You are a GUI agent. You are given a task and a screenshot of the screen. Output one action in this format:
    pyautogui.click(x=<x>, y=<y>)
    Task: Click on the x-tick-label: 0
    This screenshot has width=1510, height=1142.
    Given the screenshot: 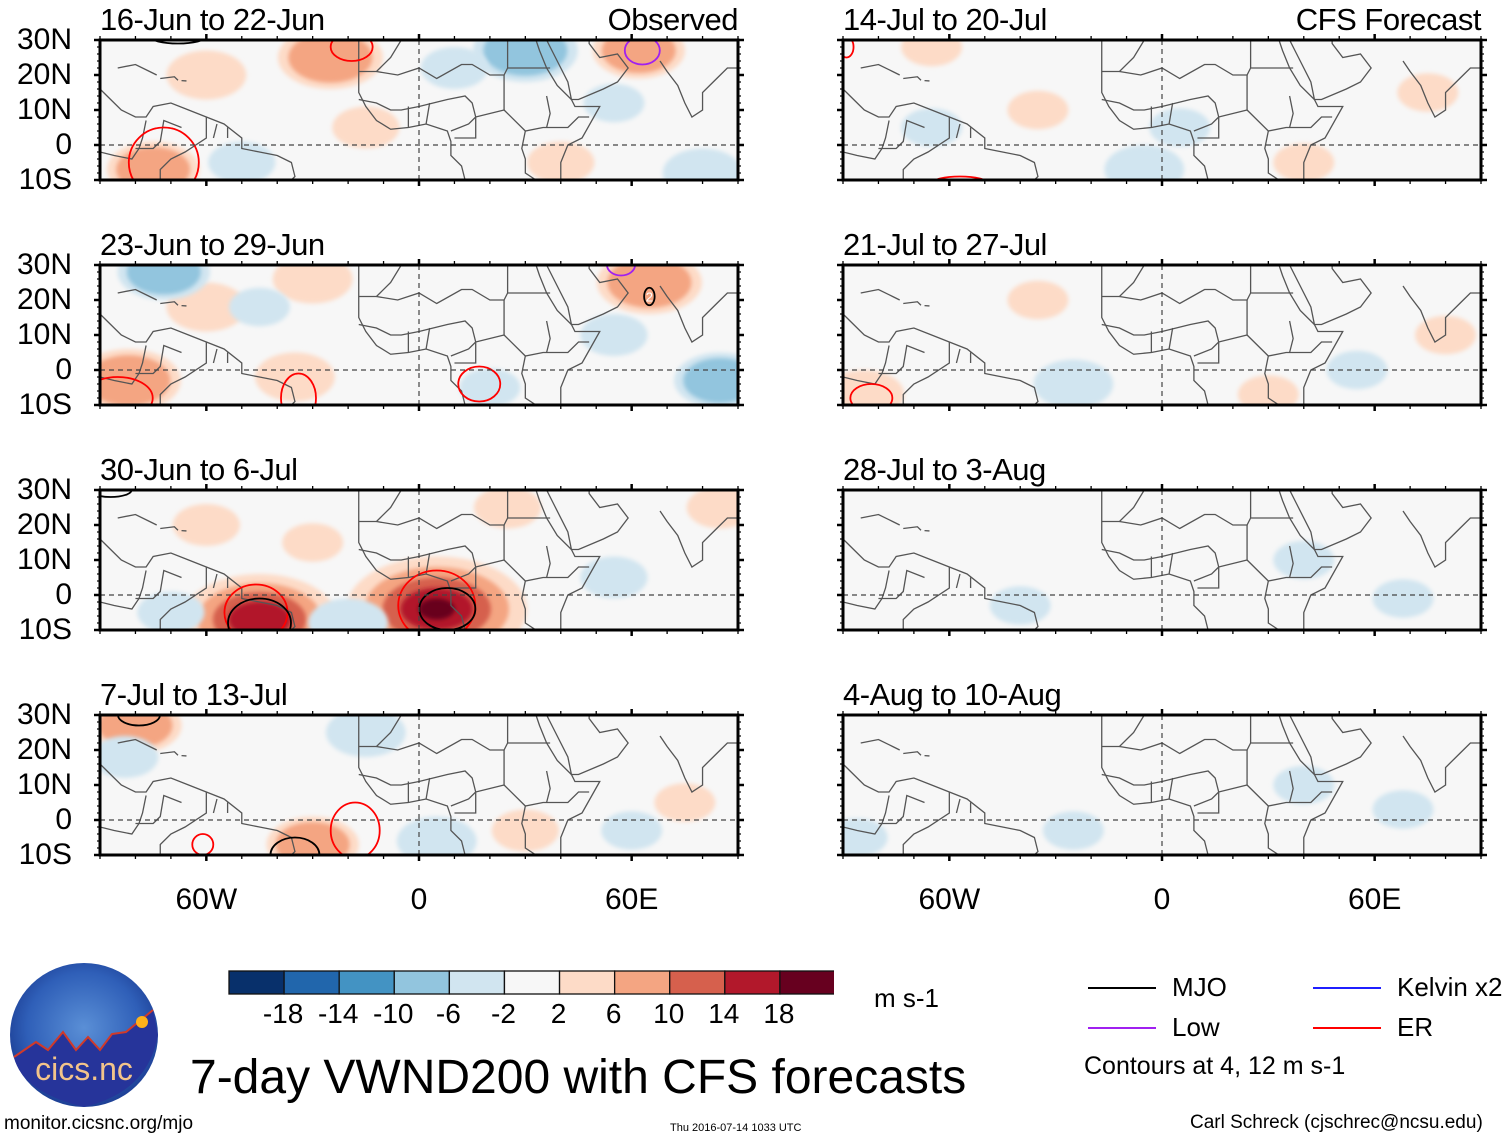 What is the action you would take?
    pyautogui.click(x=419, y=899)
    